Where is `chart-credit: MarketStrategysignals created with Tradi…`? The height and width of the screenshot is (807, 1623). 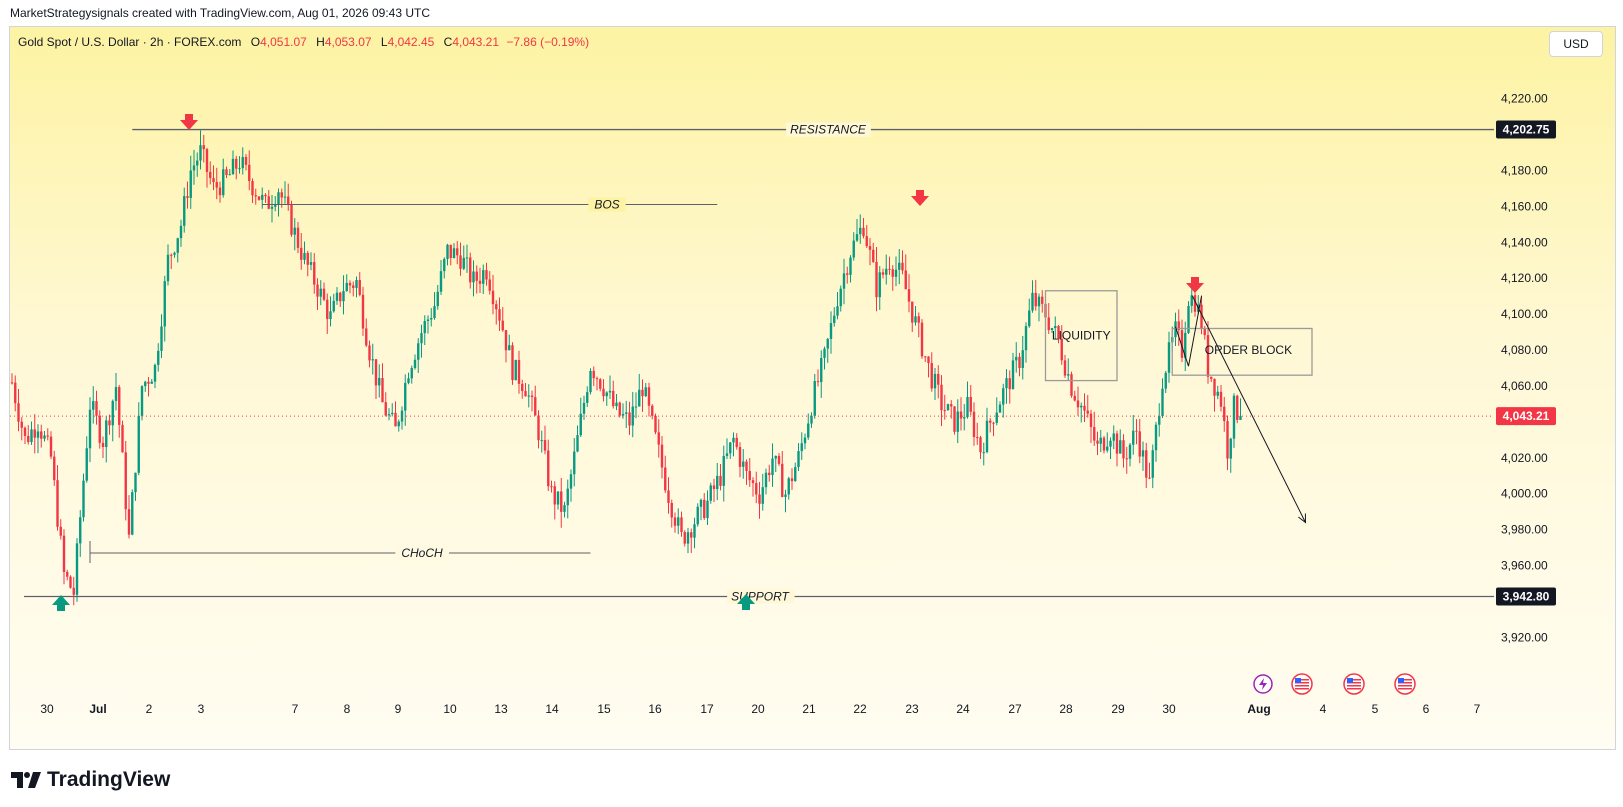 chart-credit: MarketStrategysignals created with Tradi… is located at coordinates (220, 13).